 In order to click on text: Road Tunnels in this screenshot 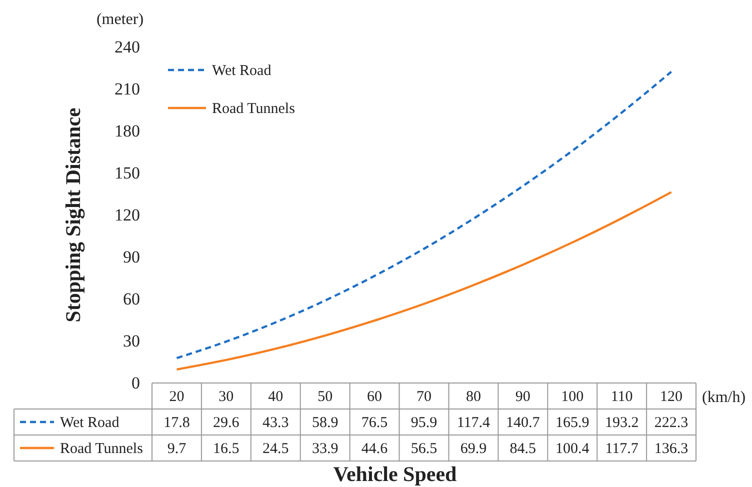, I will do `click(101, 449)`.